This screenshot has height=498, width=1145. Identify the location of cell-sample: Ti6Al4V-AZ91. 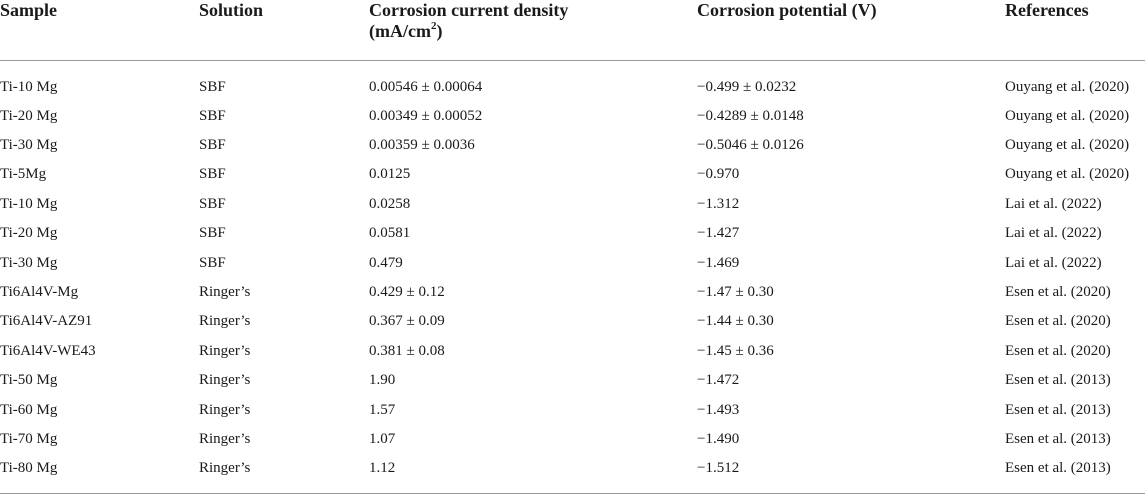
(46, 321).